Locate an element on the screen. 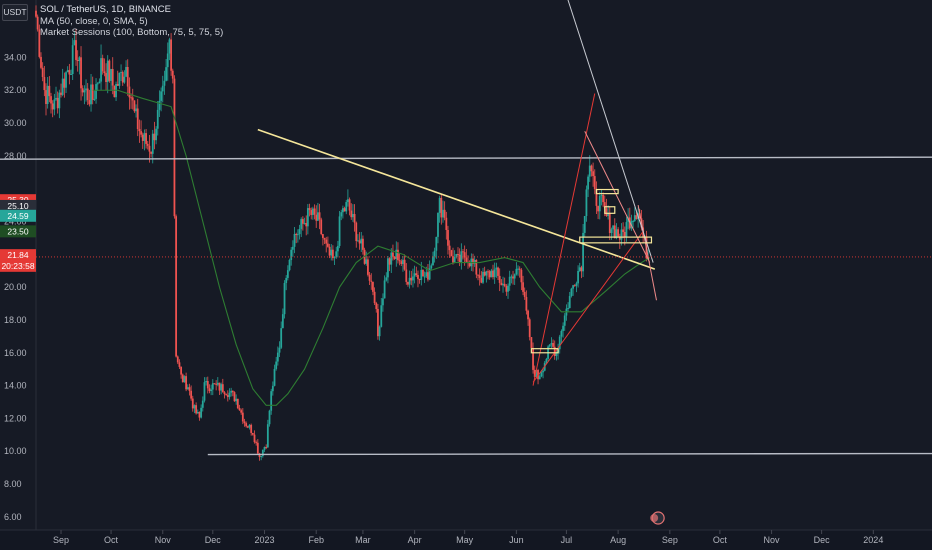 The height and width of the screenshot is (550, 932). currency-button: USDT is located at coordinates (15, 12).